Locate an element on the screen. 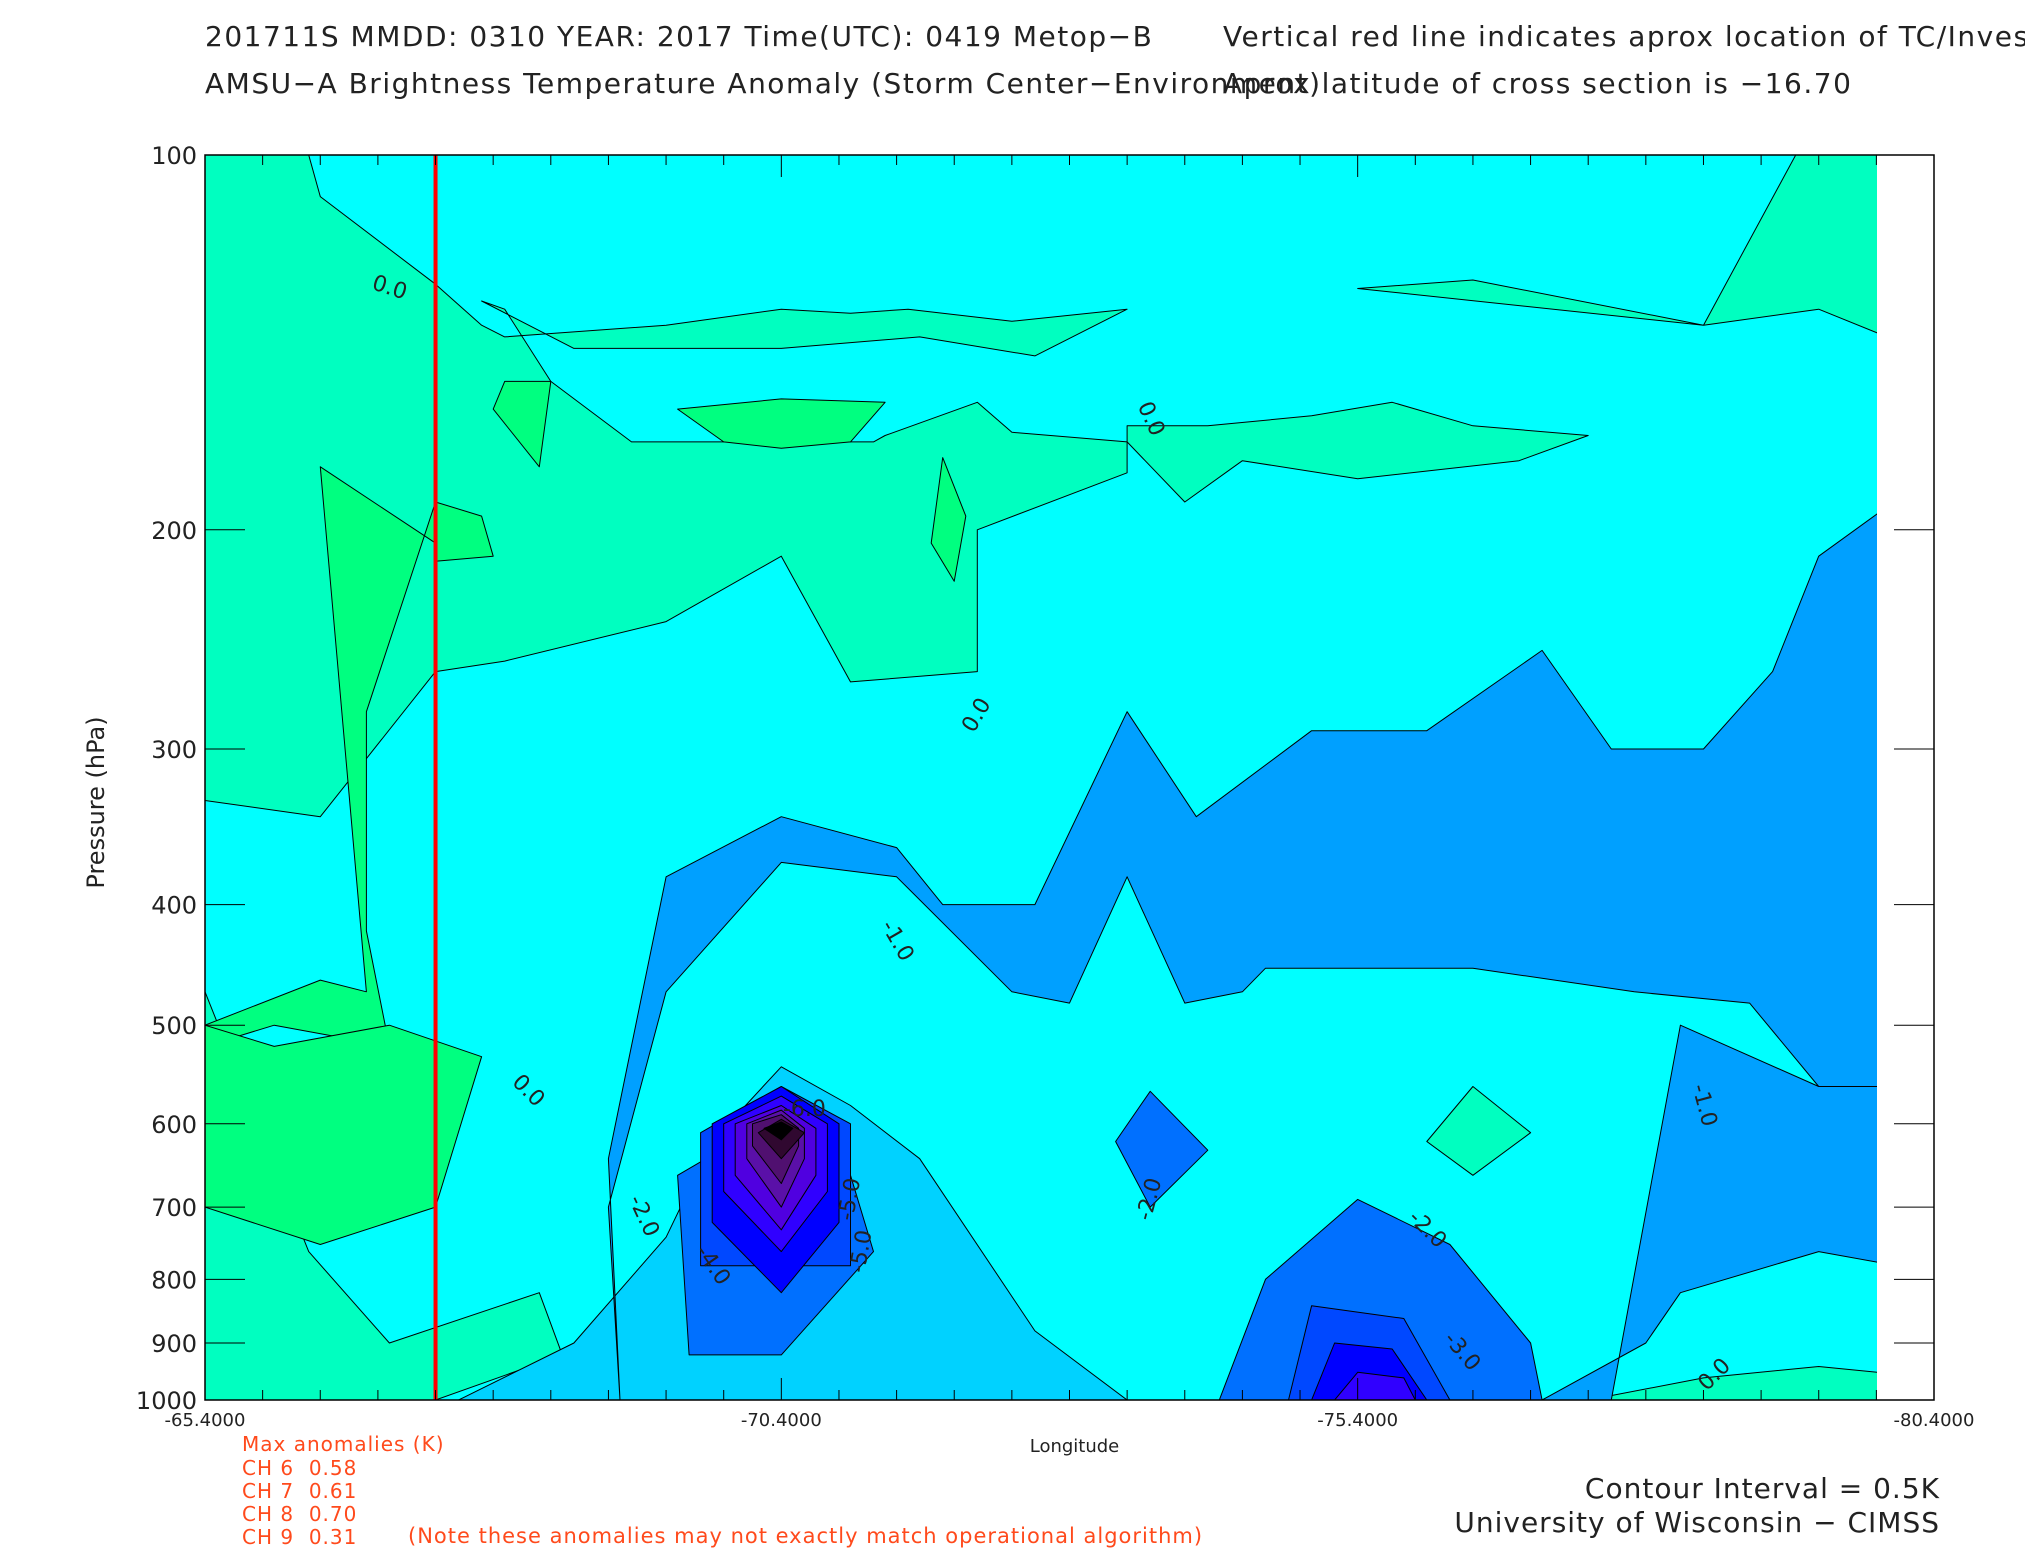 Image resolution: width=2025 pixels, height=1550 pixels. y-tick-label: 200 is located at coordinates (174, 531).